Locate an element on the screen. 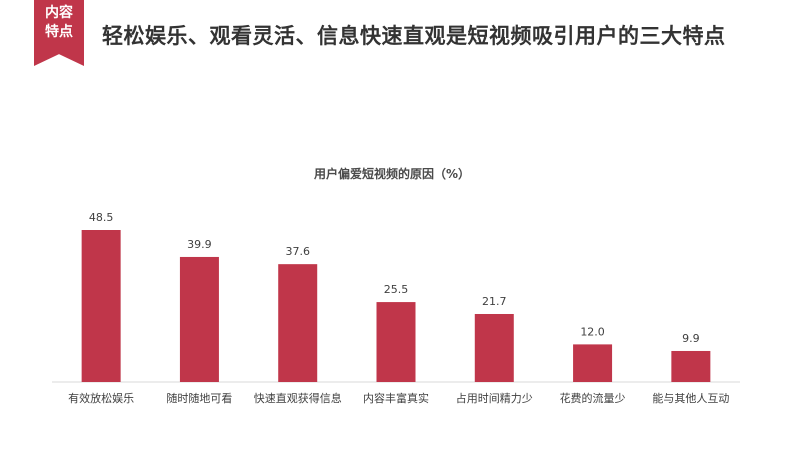  value-label-2: 39.9 is located at coordinates (199, 244).